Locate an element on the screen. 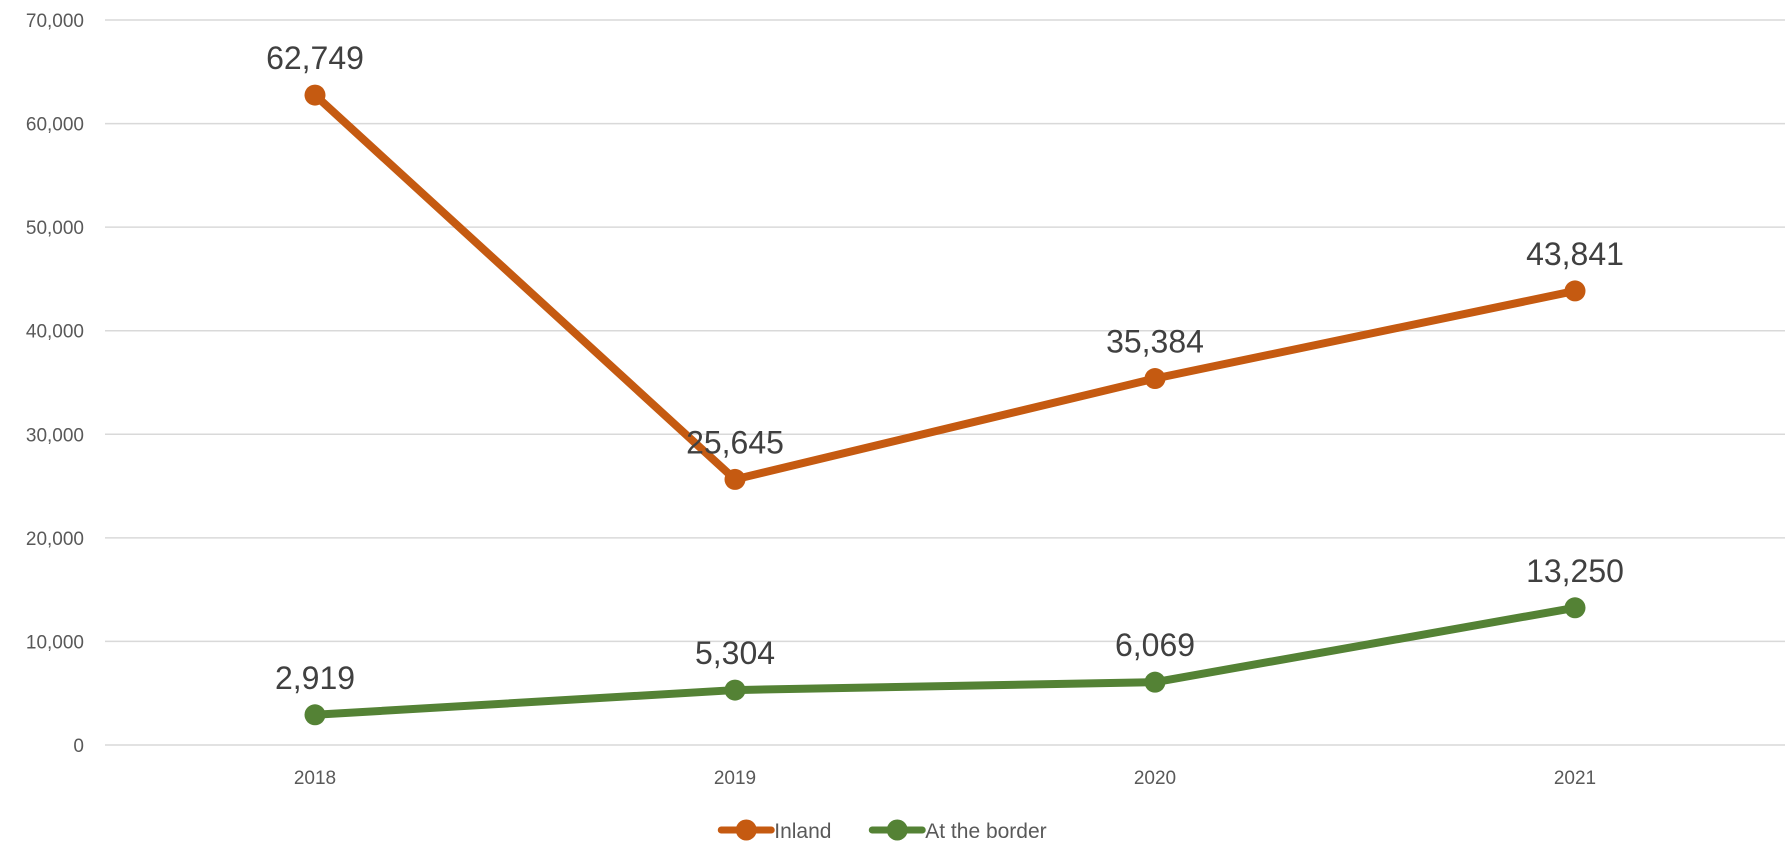 This screenshot has height=843, width=1785. x-tick-label: 2019 is located at coordinates (735, 778).